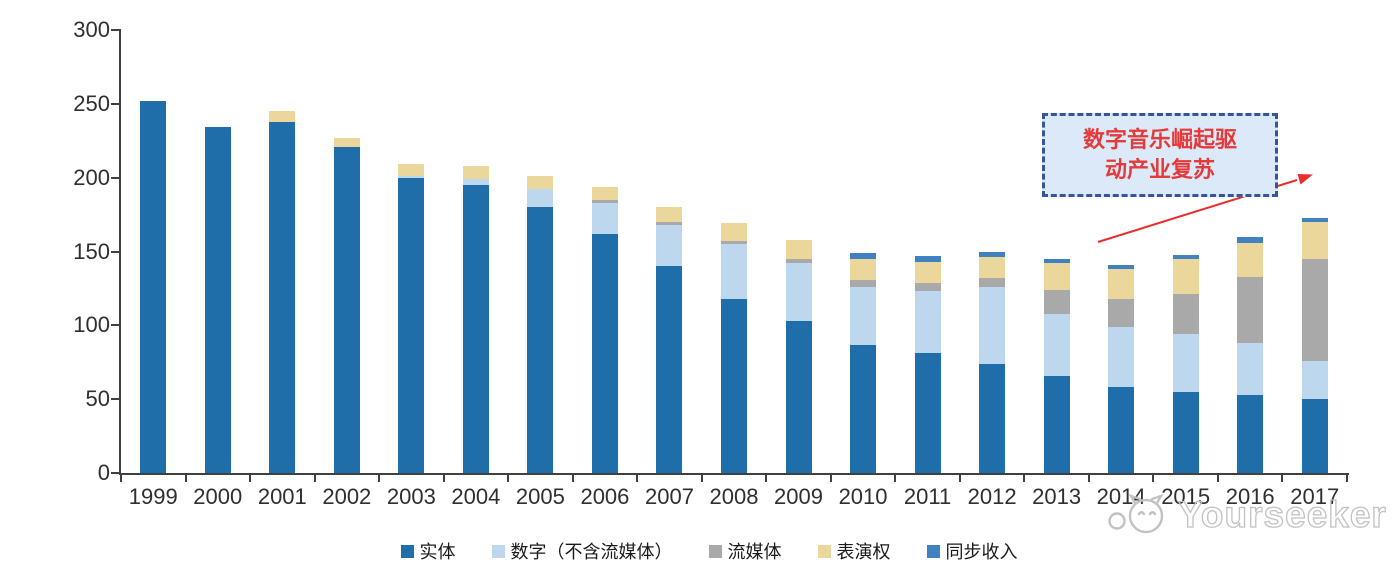  I want to click on x-tick-label: 2013, so click(1057, 496).